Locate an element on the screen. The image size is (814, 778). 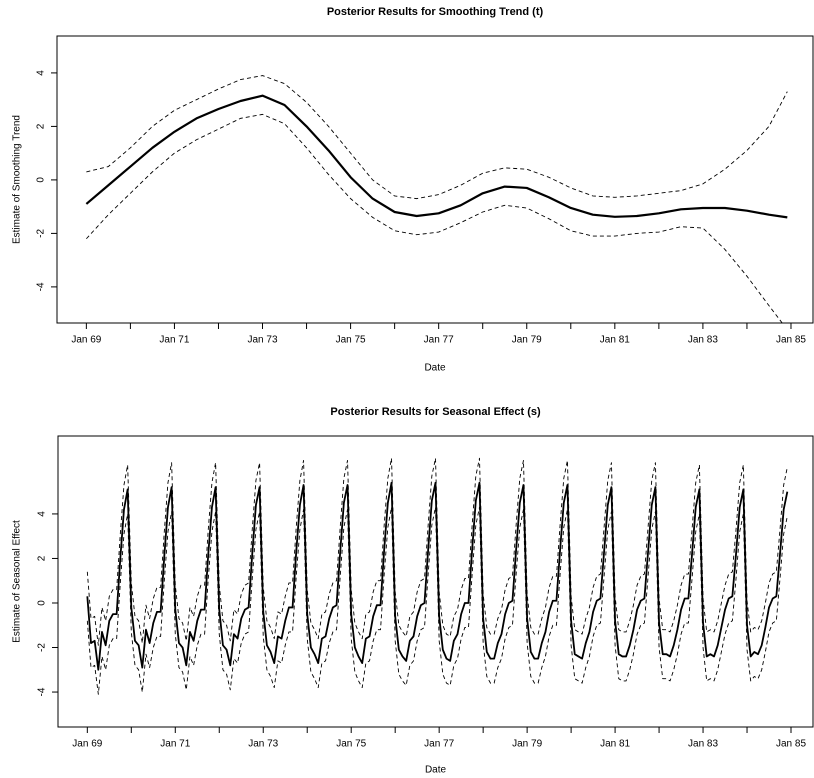
interval-line is located at coordinates (437, 137).